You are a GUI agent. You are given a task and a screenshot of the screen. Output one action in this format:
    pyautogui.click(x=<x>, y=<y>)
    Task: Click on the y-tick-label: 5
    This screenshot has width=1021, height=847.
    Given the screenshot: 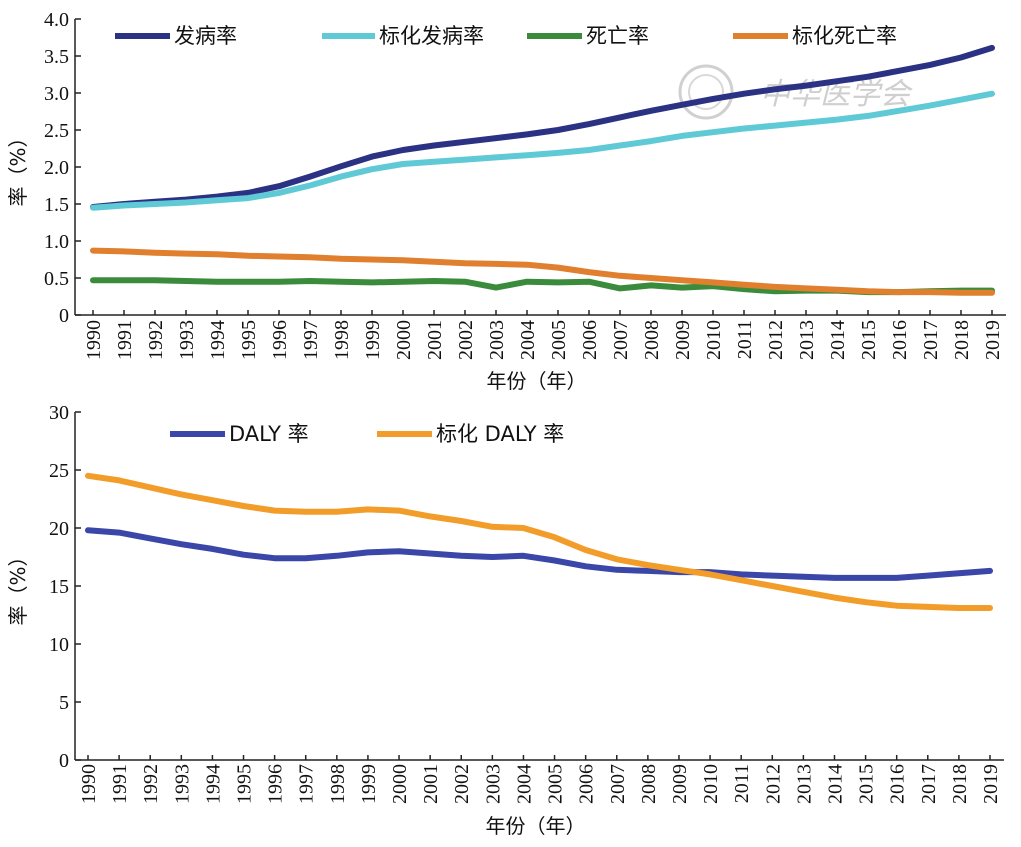 What is the action you would take?
    pyautogui.click(x=64, y=703)
    